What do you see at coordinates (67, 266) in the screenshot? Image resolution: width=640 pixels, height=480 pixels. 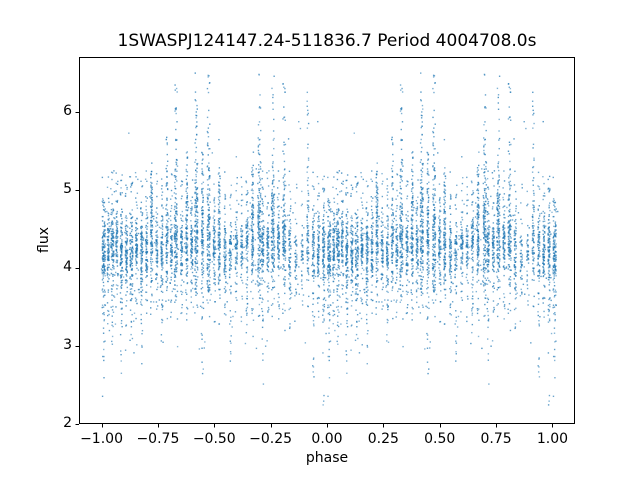 I see `y-tick-label: 4` at bounding box center [67, 266].